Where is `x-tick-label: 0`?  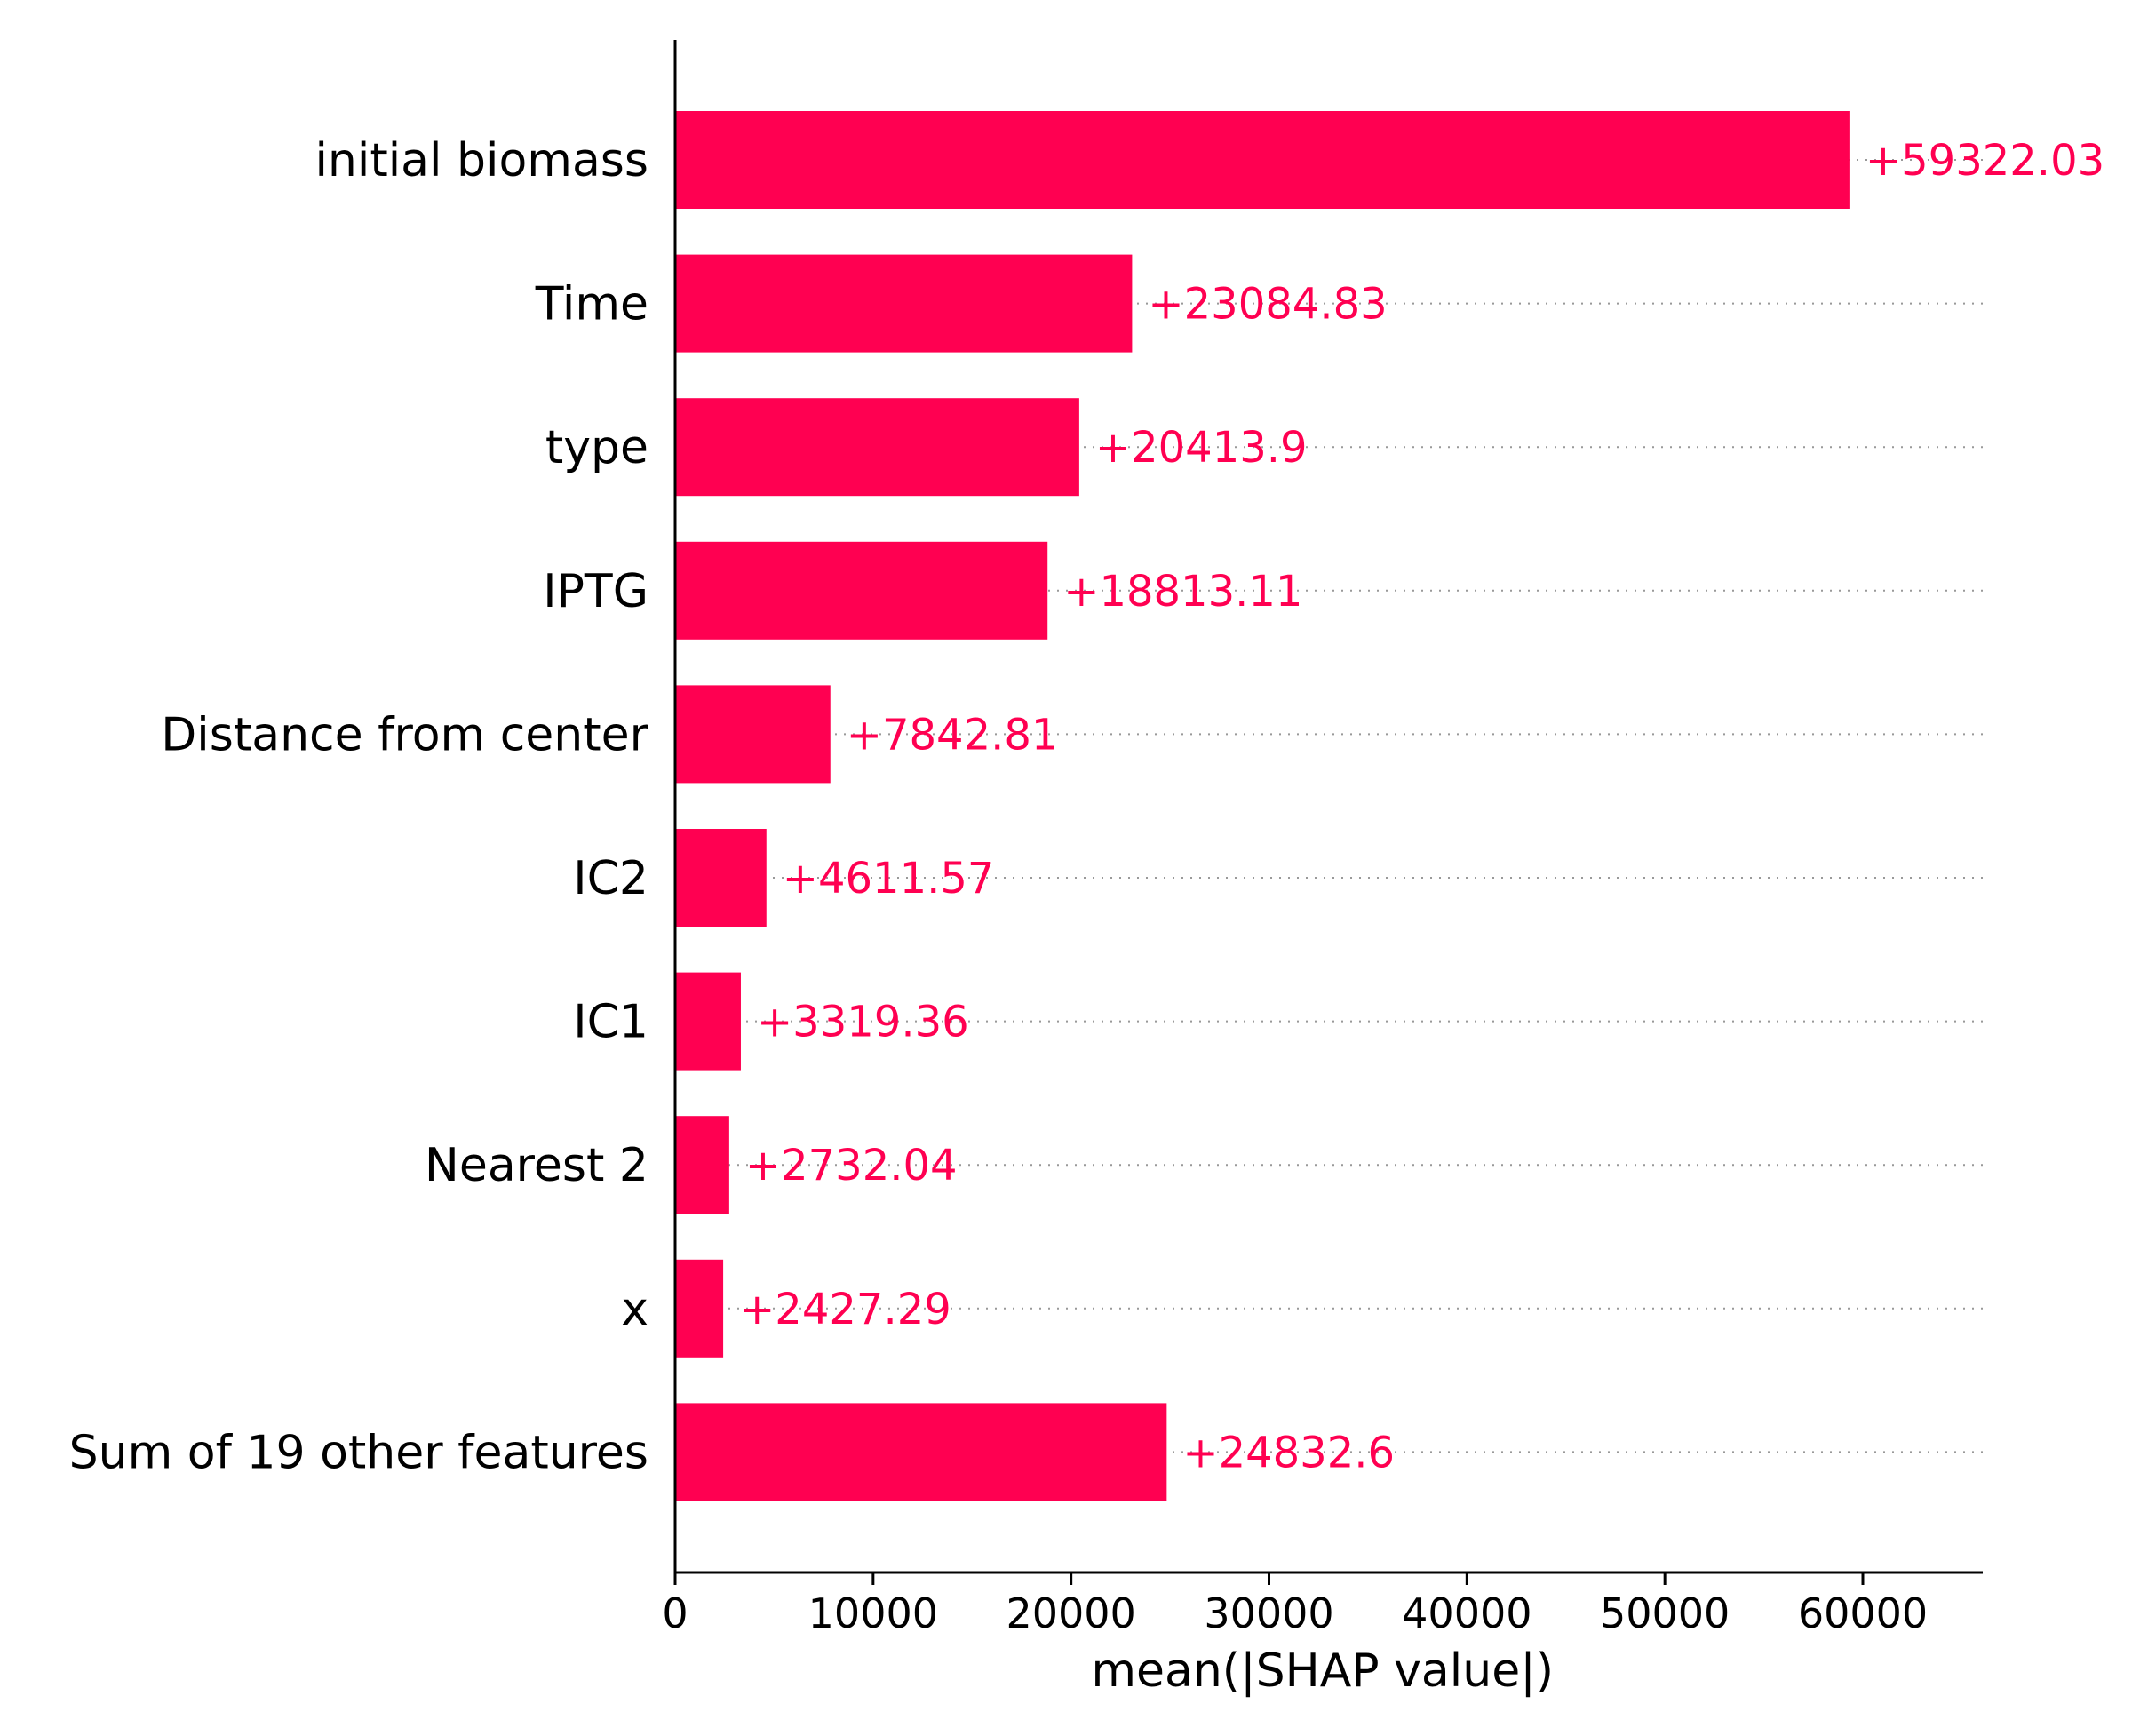 x-tick-label: 0 is located at coordinates (675, 1613).